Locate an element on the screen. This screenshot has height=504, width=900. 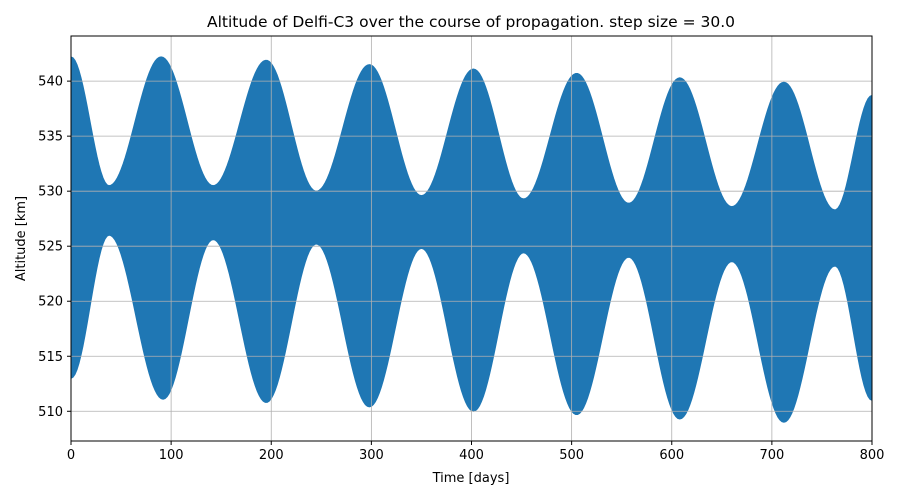
x-tick-label: 700 is located at coordinates (771, 455).